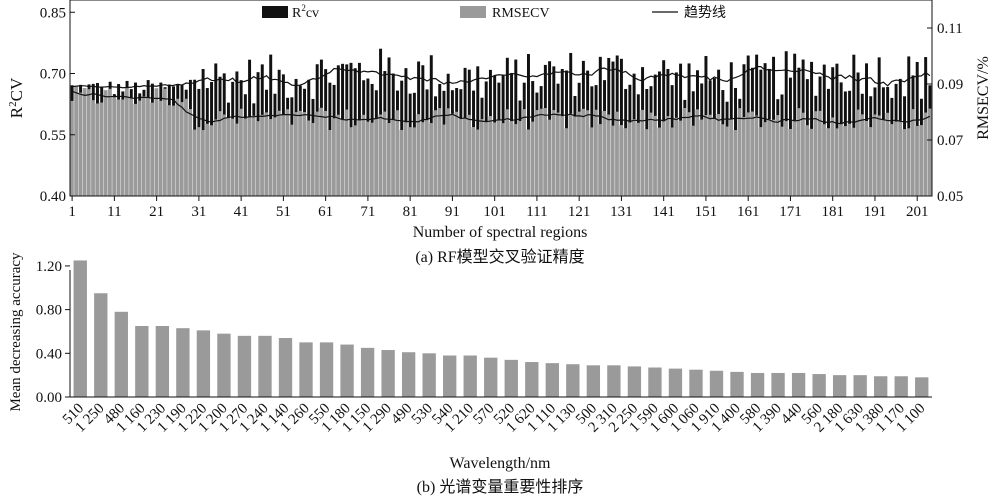  Describe the element at coordinates (53, 75) in the screenshot. I see `left-tick-label: 0.70` at that location.